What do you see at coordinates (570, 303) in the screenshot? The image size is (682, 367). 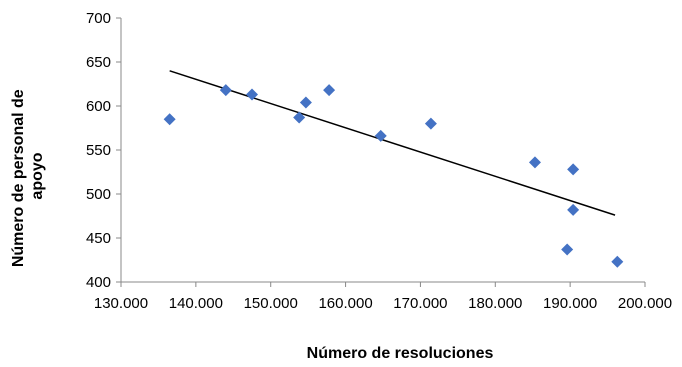 I see `x-tick-label: 190.000` at bounding box center [570, 303].